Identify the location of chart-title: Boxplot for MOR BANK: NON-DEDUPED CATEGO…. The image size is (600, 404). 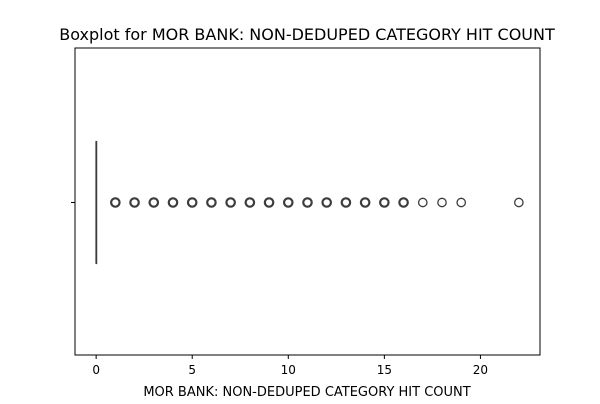
(307, 34).